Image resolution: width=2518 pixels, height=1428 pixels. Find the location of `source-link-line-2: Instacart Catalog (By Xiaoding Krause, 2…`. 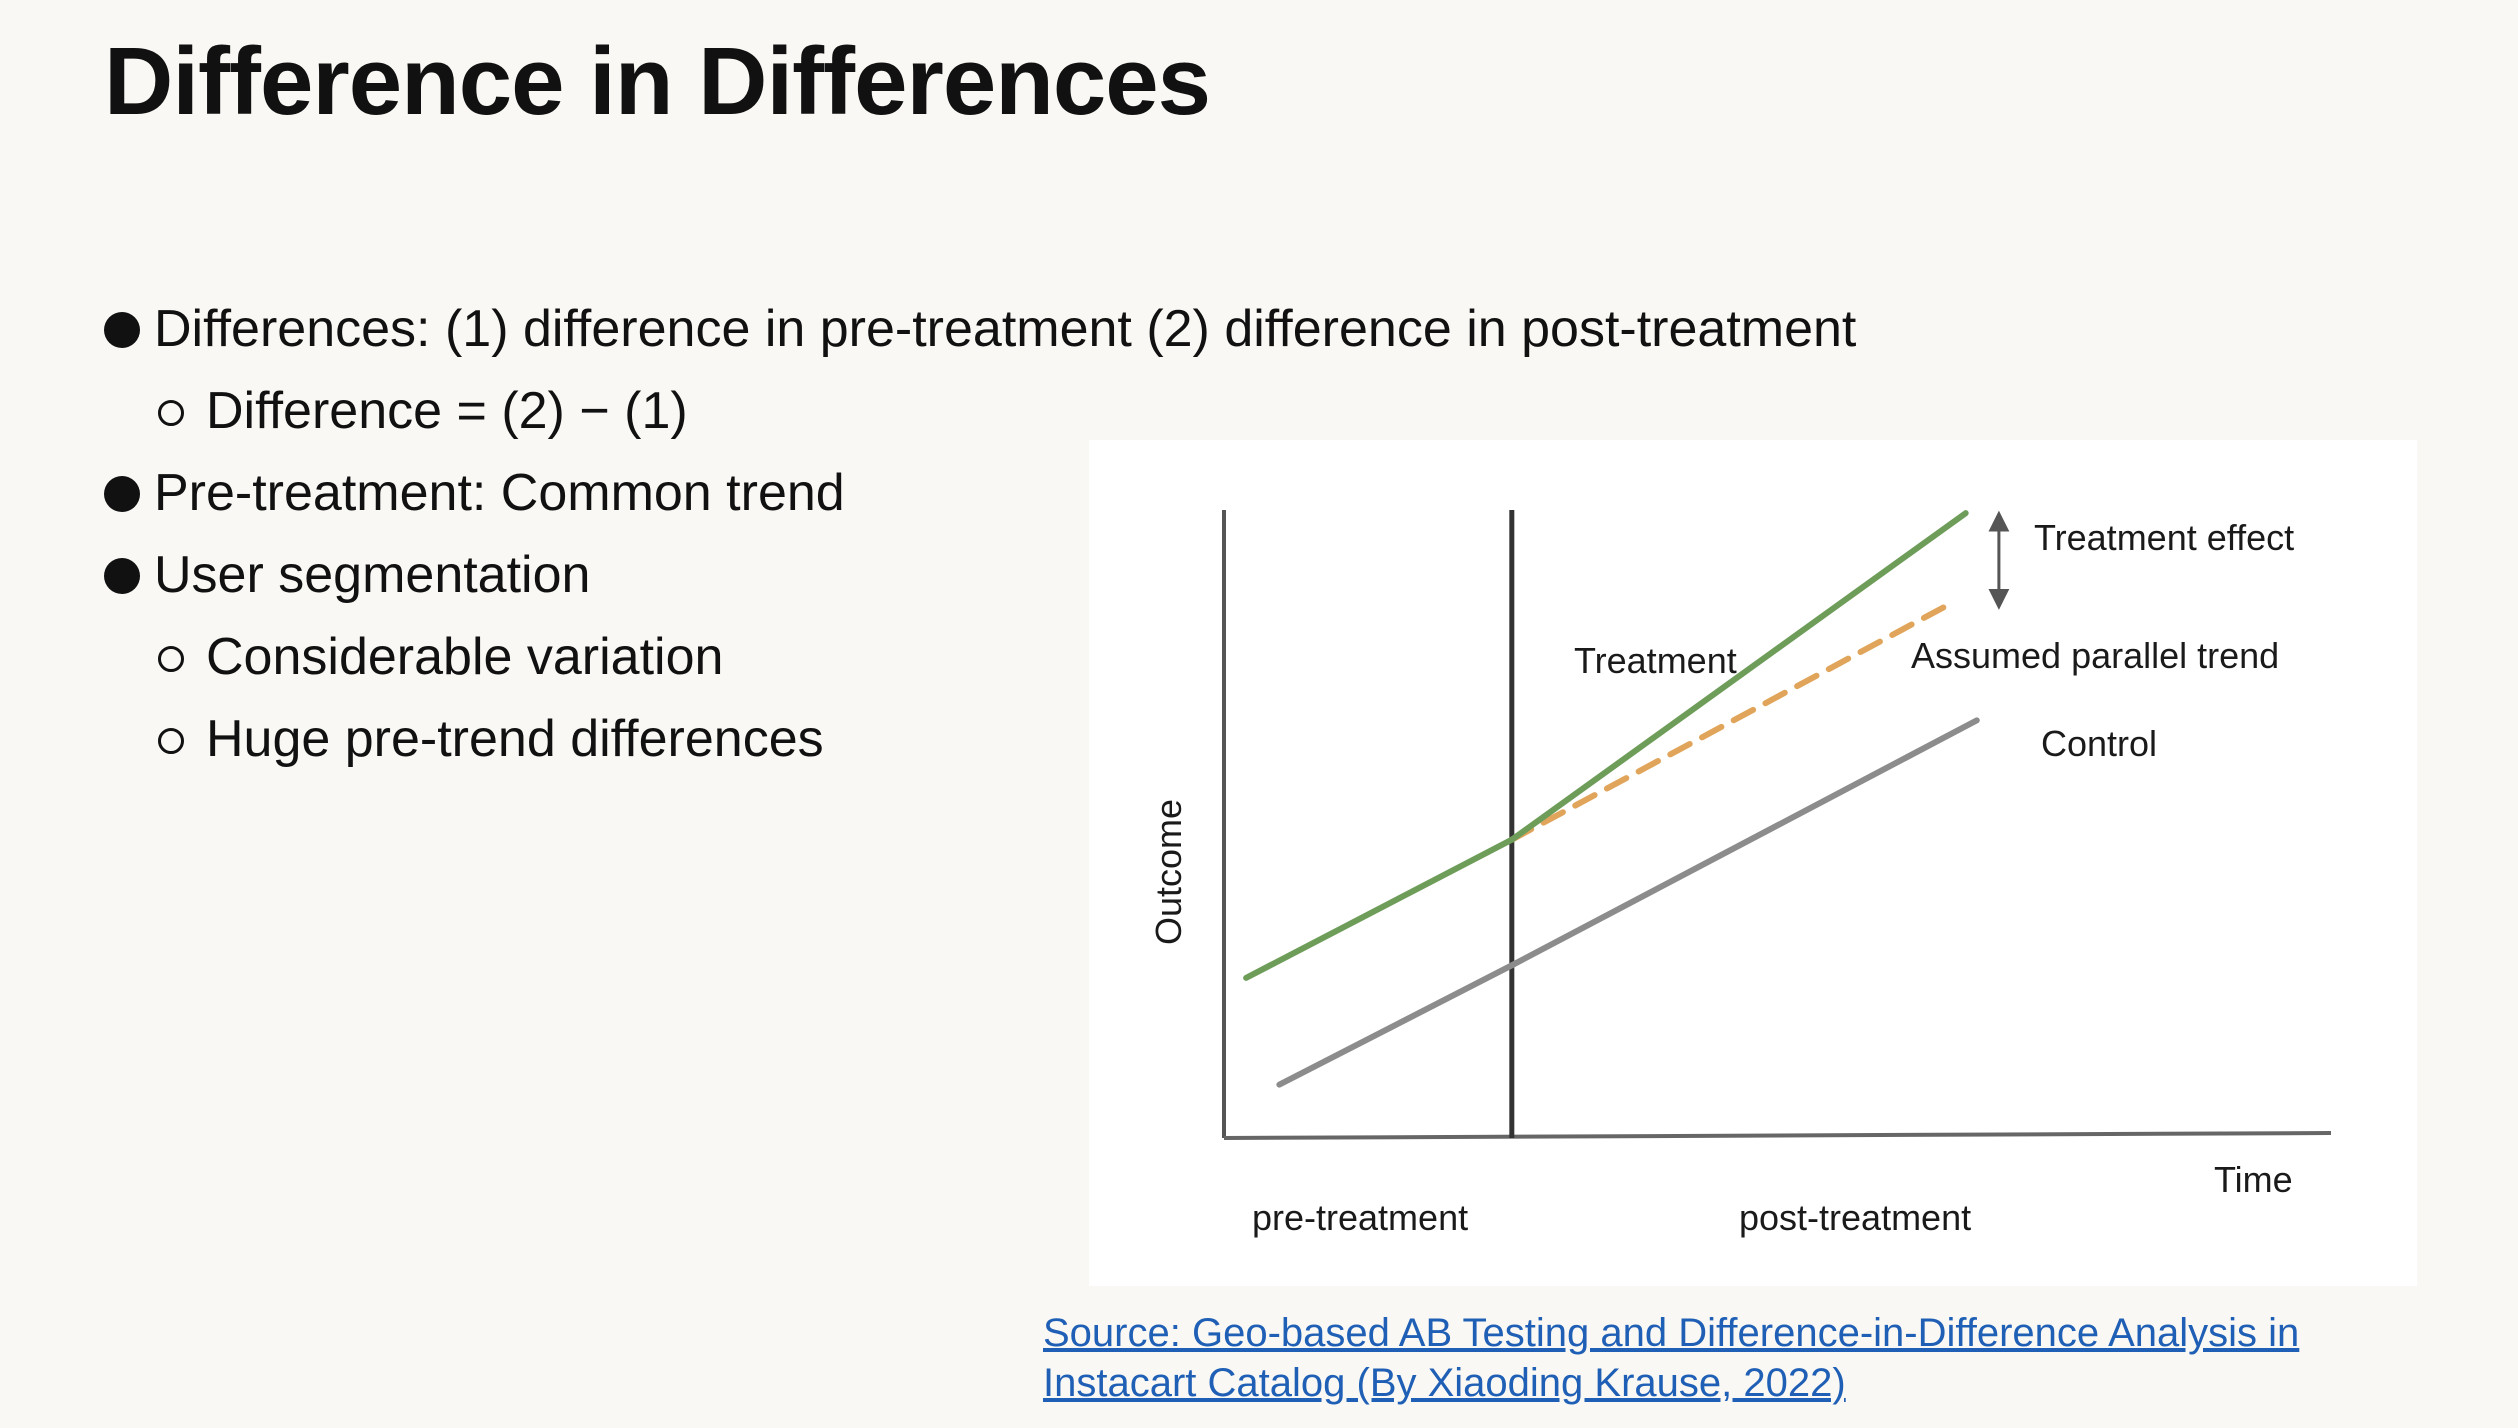

source-link-line-2: Instacart Catalog (By Xiaoding Krause, 2… is located at coordinates (1444, 1383).